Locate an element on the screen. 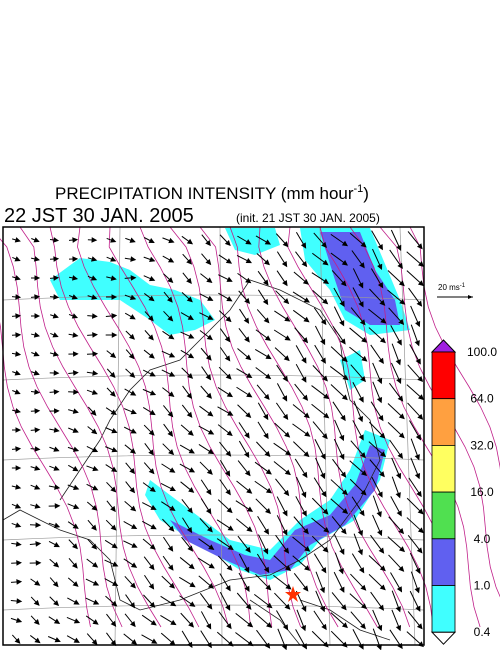 This screenshot has height=655, width=500. reference-label-exponent: -1 is located at coordinates (463, 286).